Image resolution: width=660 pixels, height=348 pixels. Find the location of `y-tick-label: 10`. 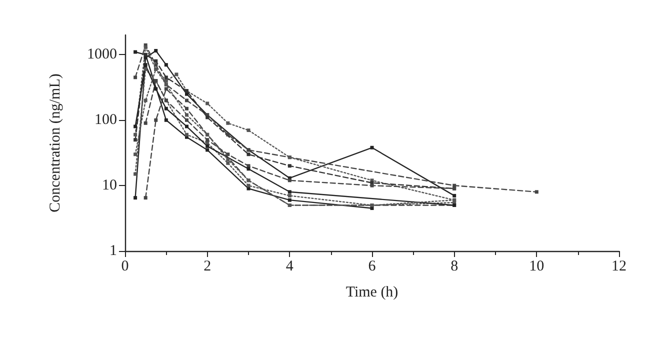

y-tick-label: 10 is located at coordinates (109, 186).